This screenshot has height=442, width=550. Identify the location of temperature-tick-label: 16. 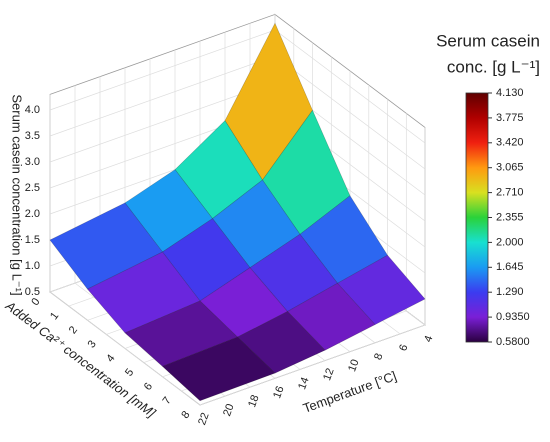
(278, 392).